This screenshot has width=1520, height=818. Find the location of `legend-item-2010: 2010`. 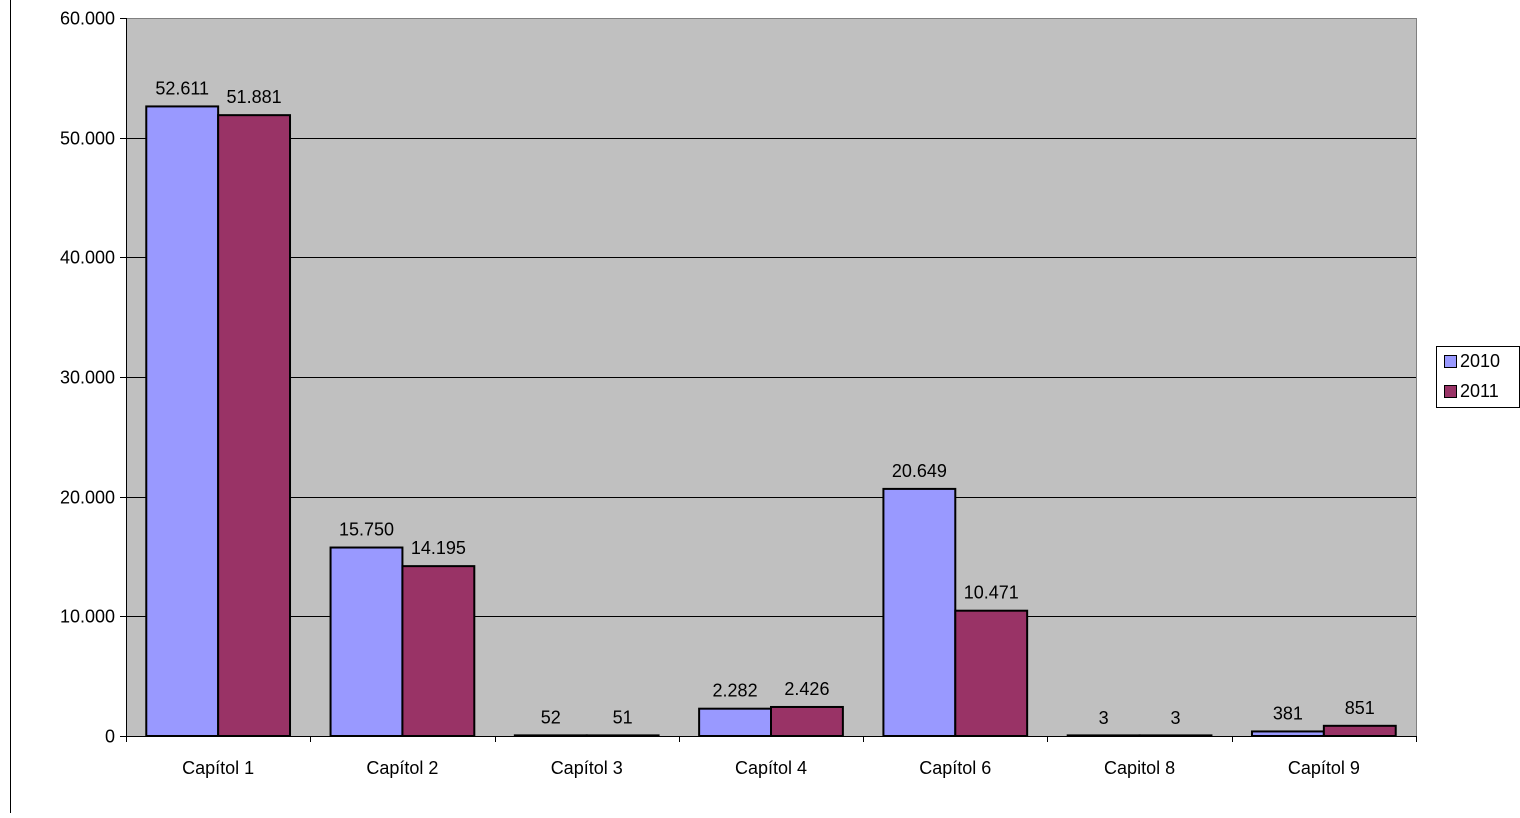

legend-item-2010: 2010 is located at coordinates (1472, 361).